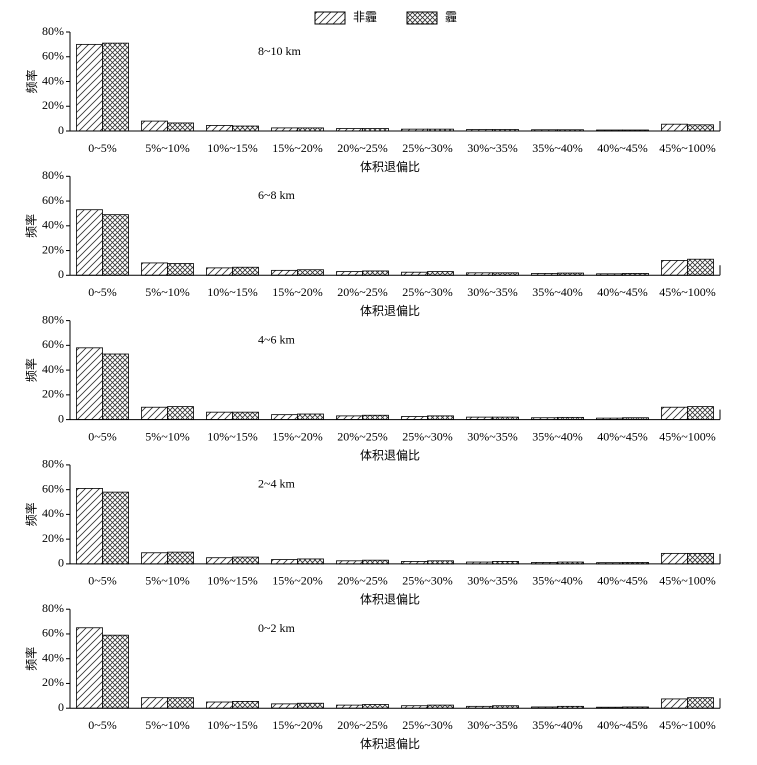 This screenshot has height=765, width=757. What do you see at coordinates (276, 339) in the screenshot?
I see `annotation: 4~6 km` at bounding box center [276, 339].